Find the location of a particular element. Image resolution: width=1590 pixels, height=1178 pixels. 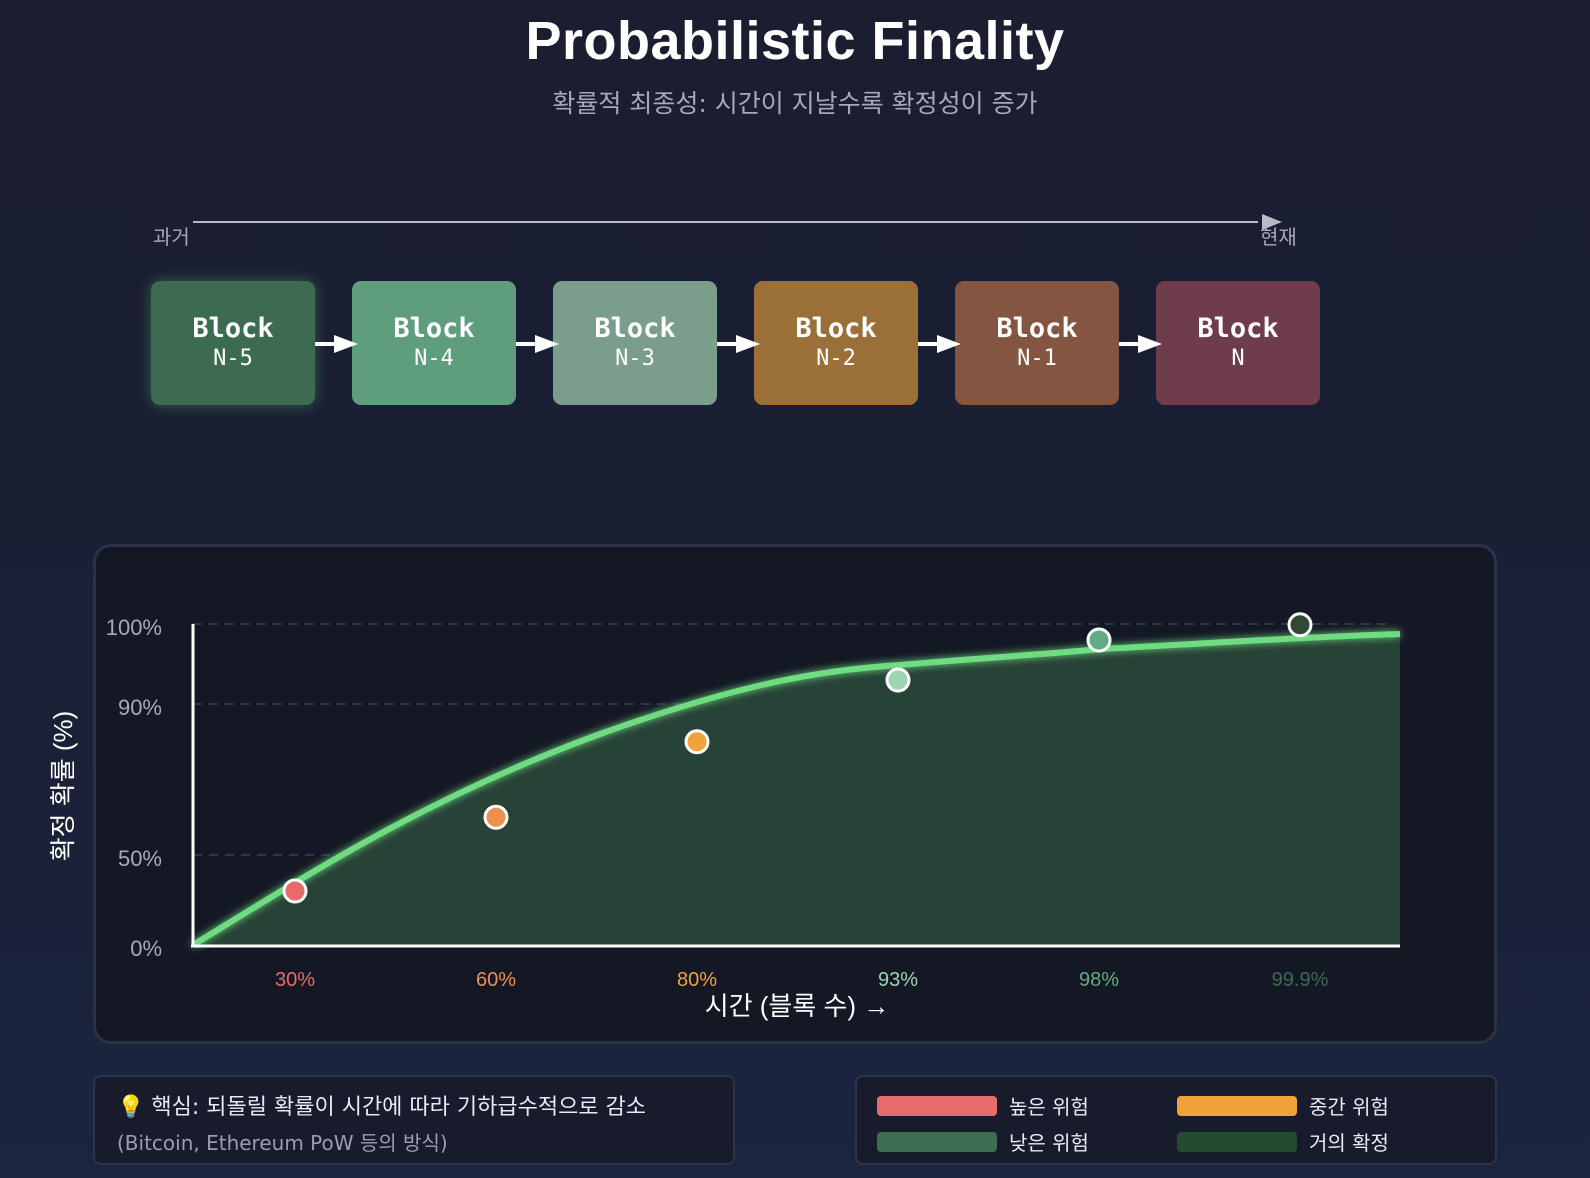

y-tick-label: 90% is located at coordinates (140, 707).